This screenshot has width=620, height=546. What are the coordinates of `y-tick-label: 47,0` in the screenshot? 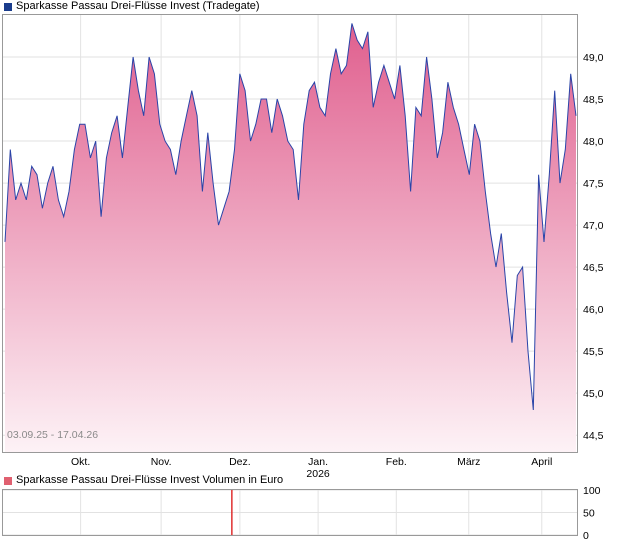 It's located at (593, 226).